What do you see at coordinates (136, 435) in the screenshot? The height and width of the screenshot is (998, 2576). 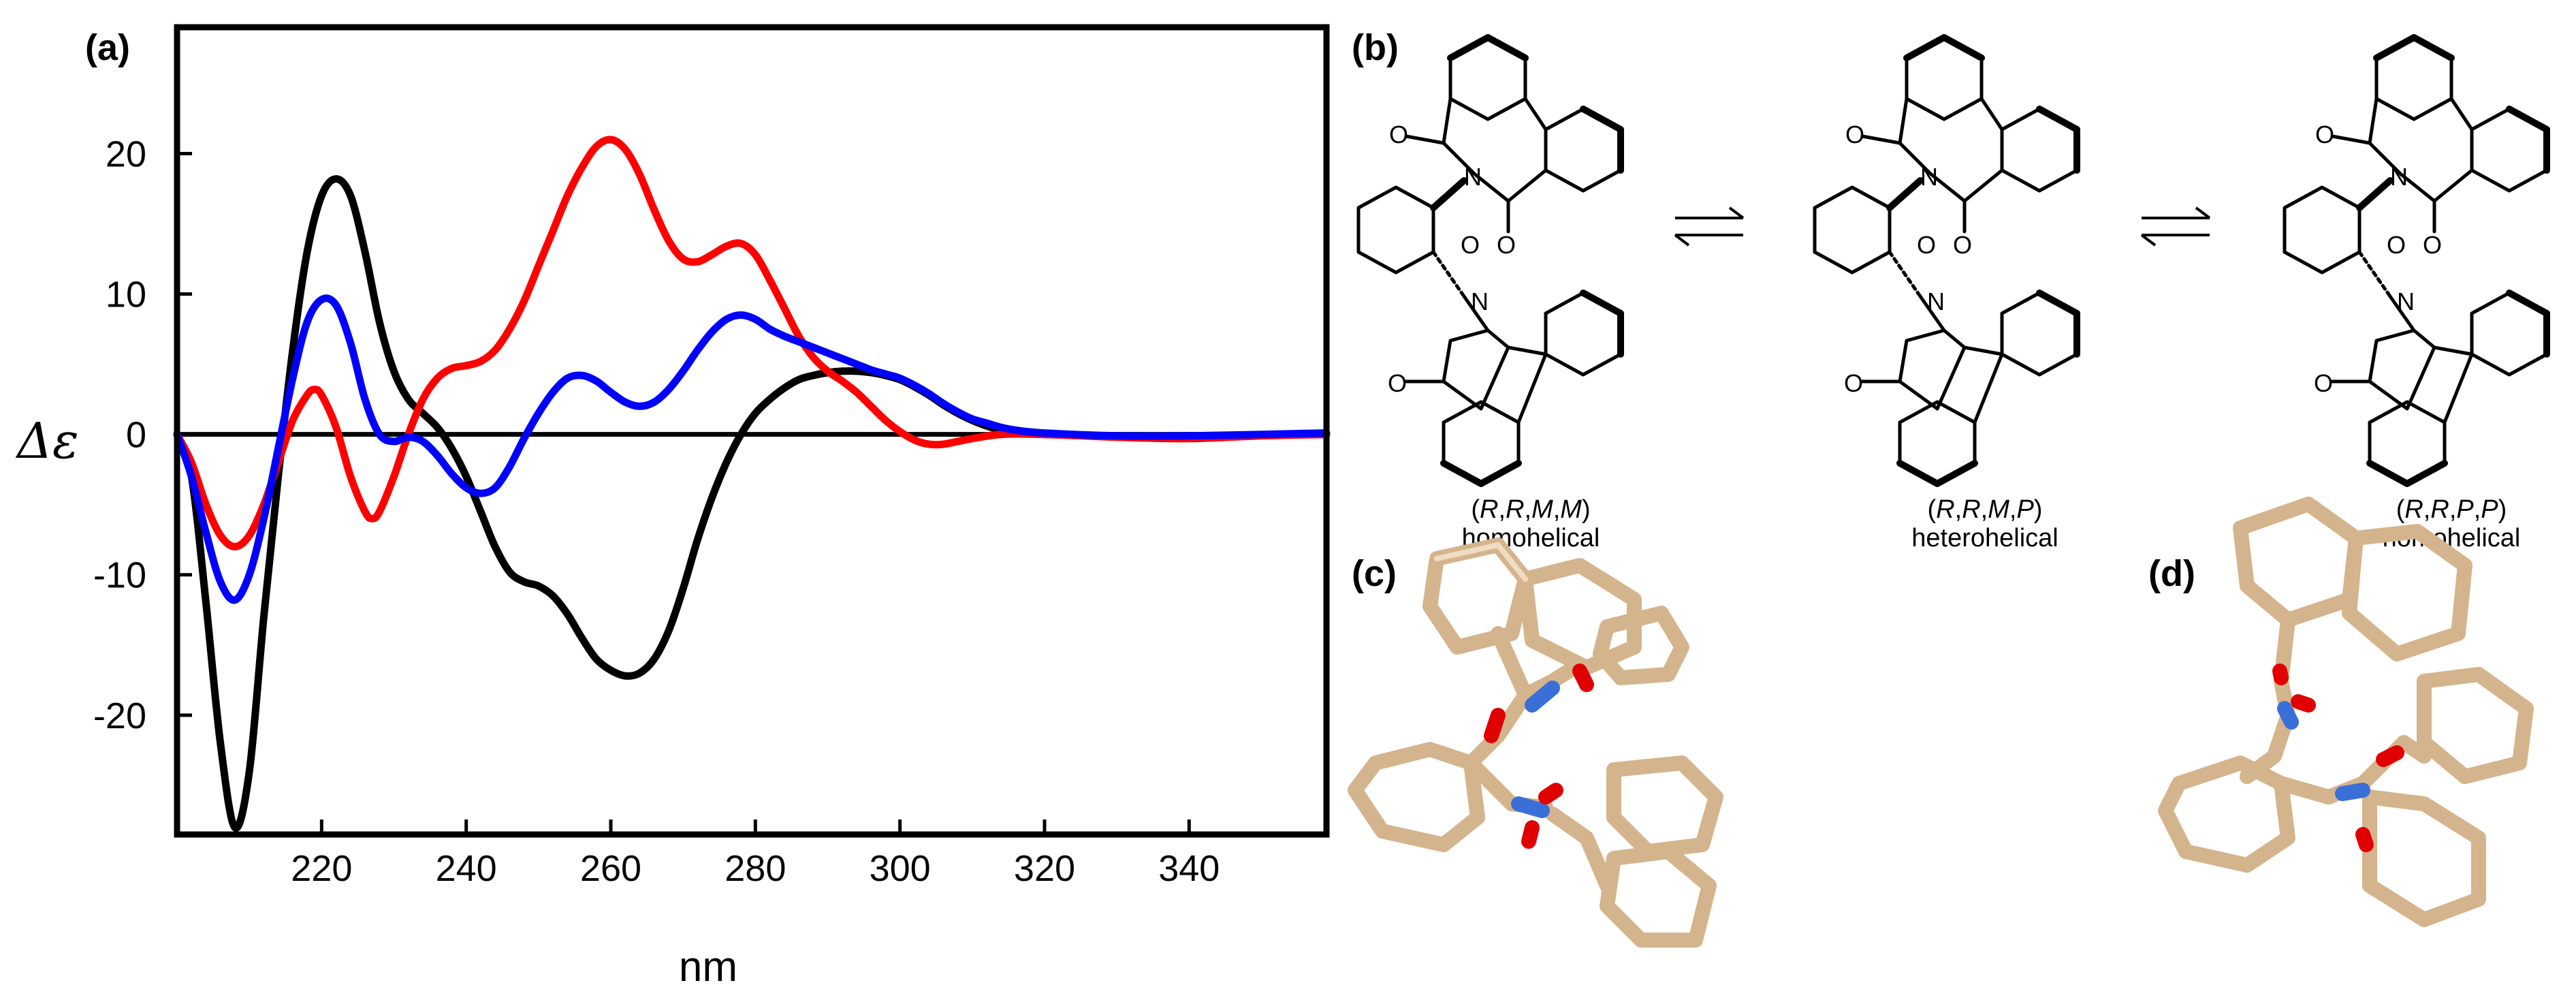 I see `y-tick-label: 0` at bounding box center [136, 435].